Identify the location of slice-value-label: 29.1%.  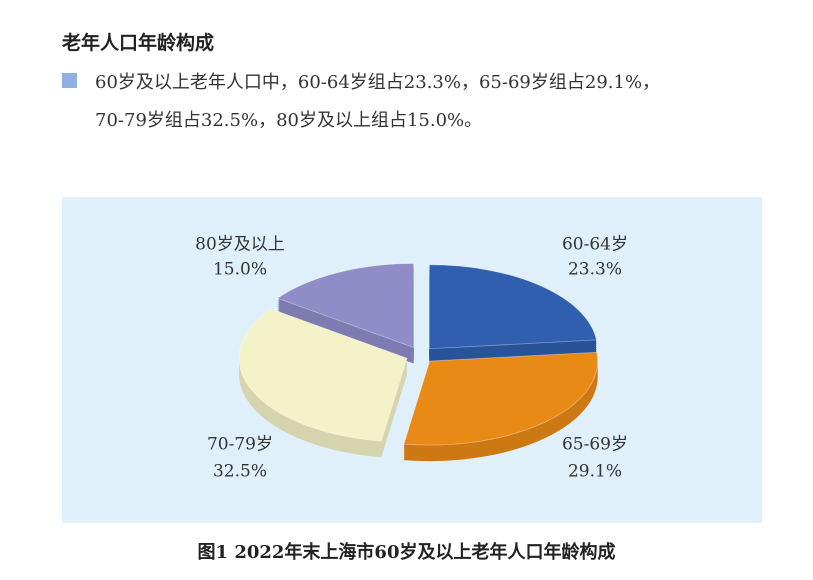
(595, 472).